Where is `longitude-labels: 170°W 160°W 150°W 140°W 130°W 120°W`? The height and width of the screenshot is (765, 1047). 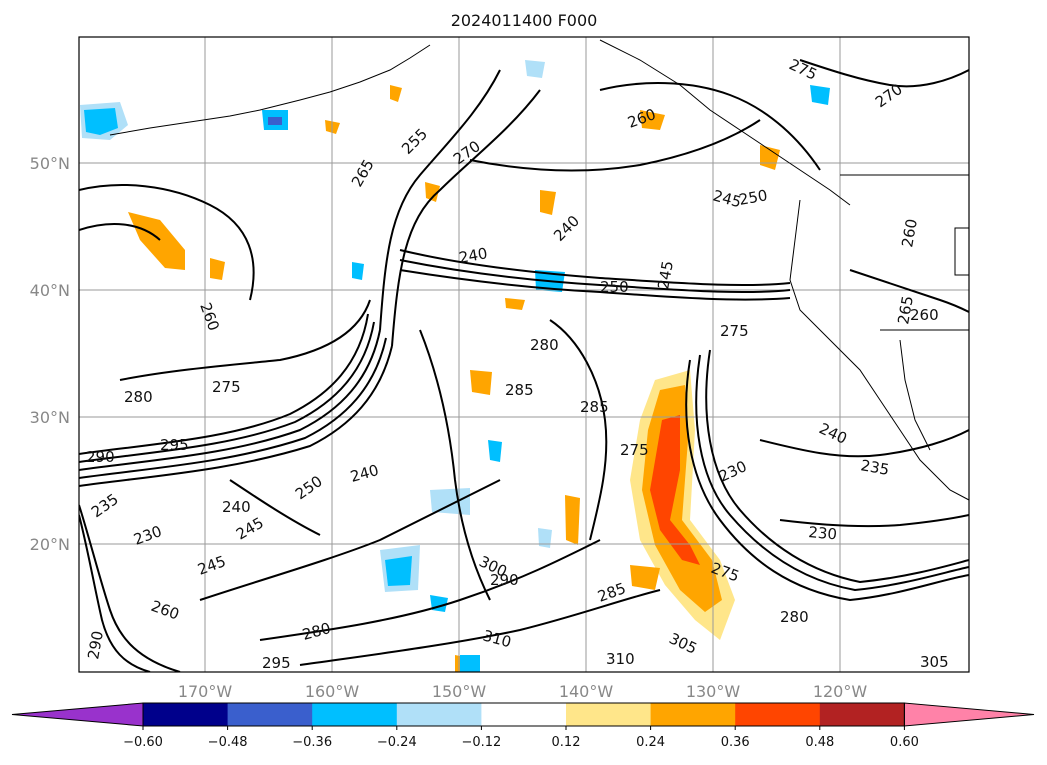
longitude-labels: 170°W 160°W 150°W 140°W 130°W 120°W is located at coordinates (523, 691).